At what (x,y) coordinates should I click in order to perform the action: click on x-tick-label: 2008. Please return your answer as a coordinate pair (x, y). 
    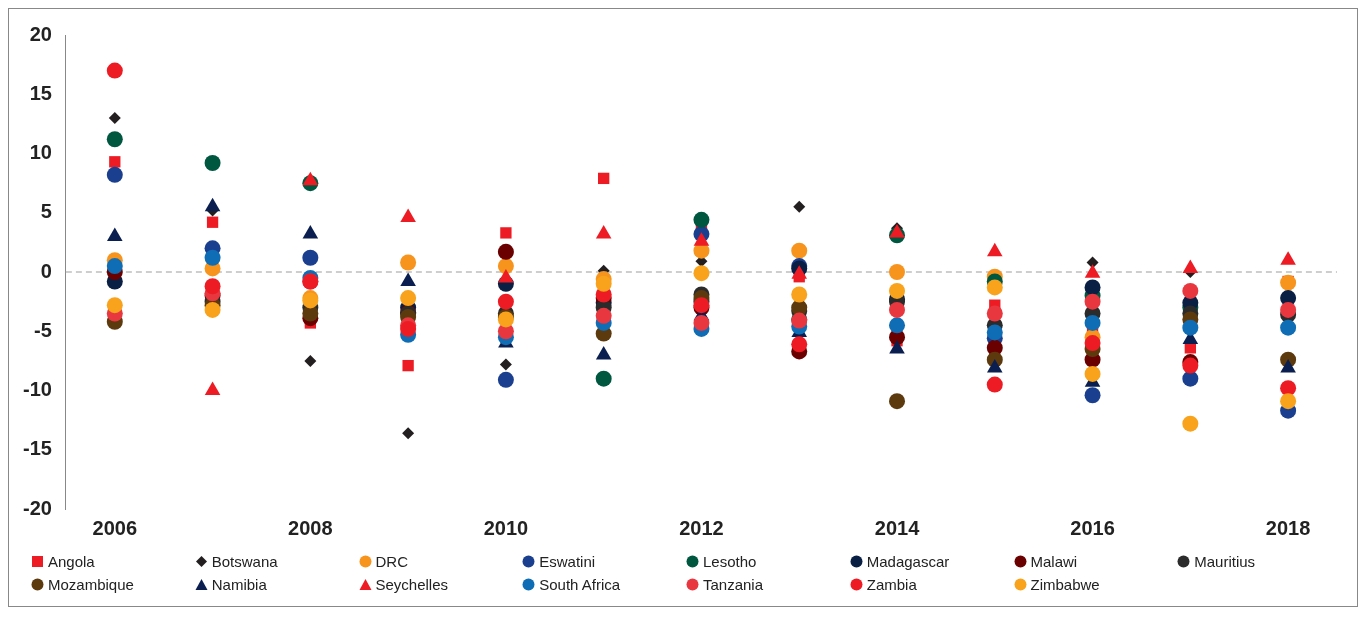
    Looking at the image, I should click on (310, 527).